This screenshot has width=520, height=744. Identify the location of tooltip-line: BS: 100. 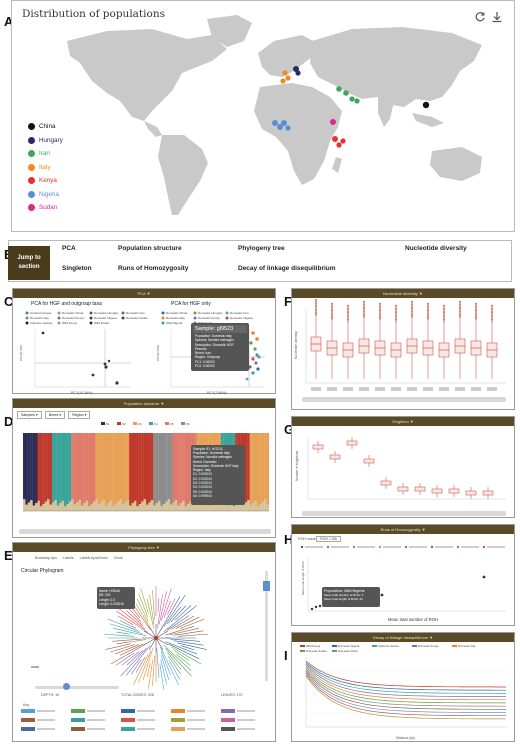
(105, 595).